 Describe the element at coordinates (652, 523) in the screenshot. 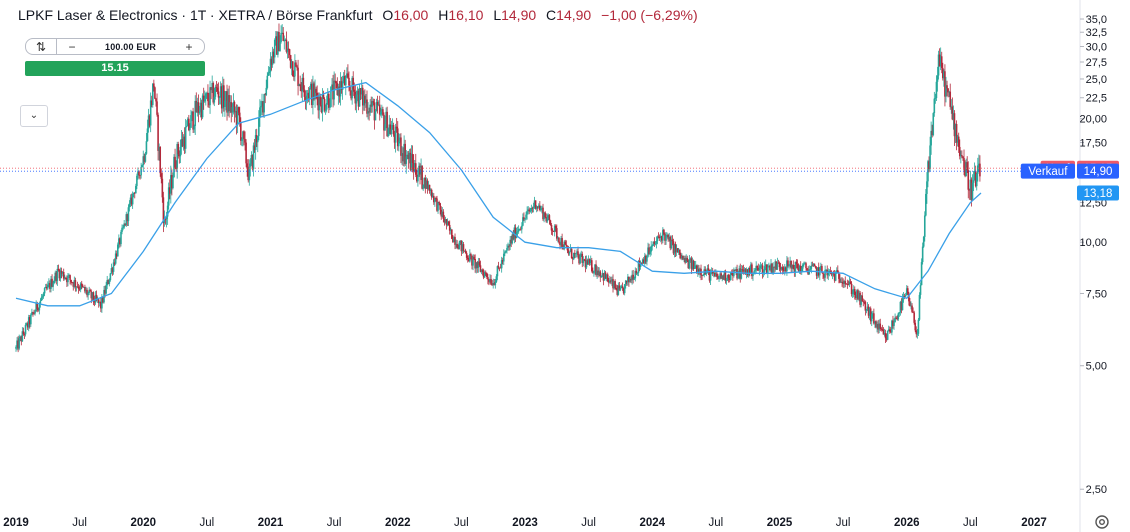

I see `x-tick-label: 2024` at that location.